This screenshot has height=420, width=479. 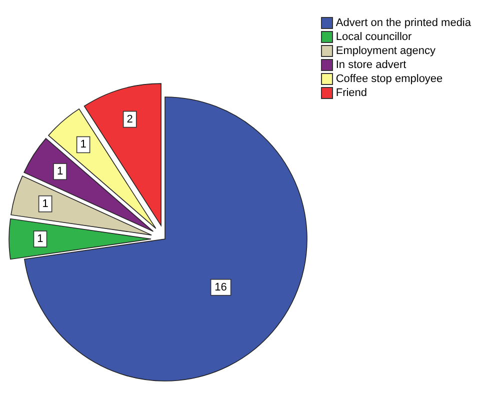 What do you see at coordinates (352, 93) in the screenshot?
I see `legend-label: Friend` at bounding box center [352, 93].